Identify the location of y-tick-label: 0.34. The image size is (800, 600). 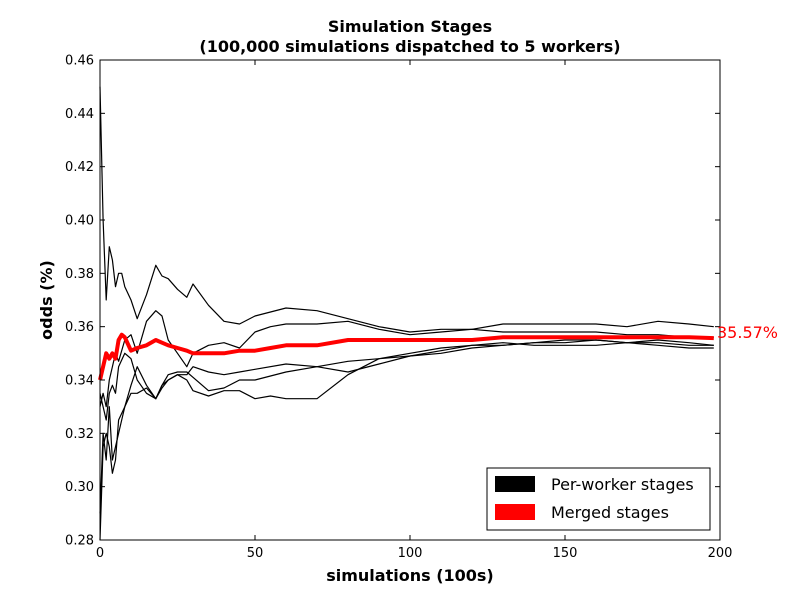
(79, 381).